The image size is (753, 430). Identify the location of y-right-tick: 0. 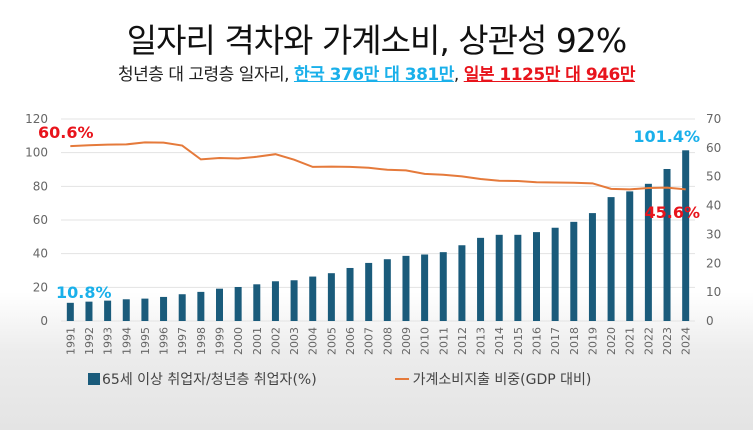
(710, 321).